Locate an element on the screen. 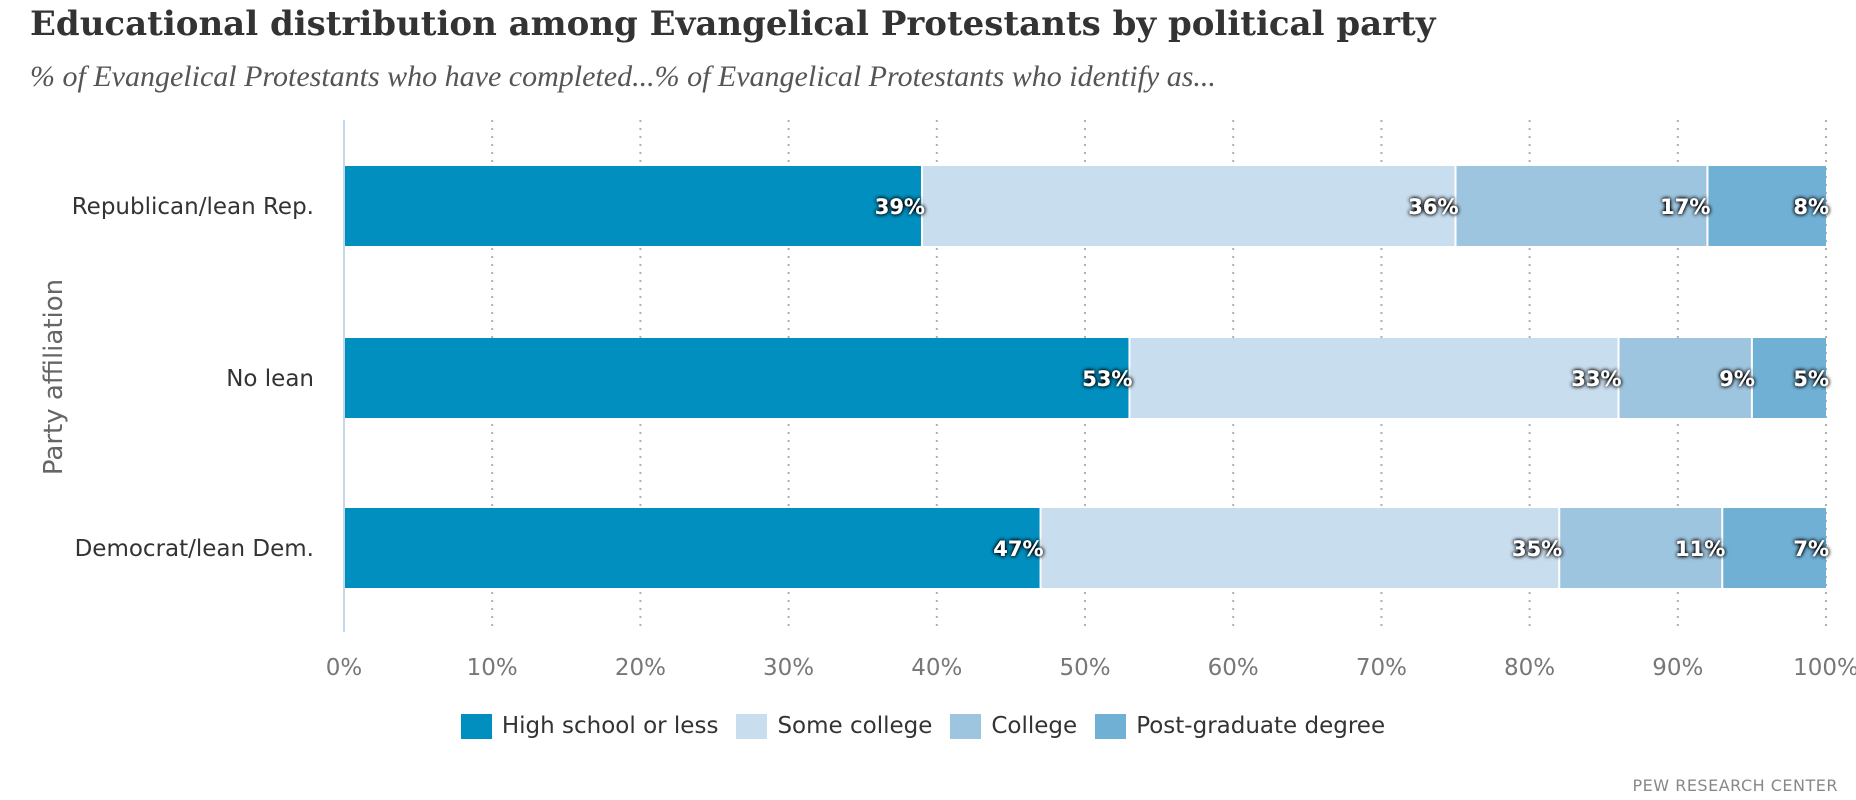  data-label: 5% is located at coordinates (1811, 379).